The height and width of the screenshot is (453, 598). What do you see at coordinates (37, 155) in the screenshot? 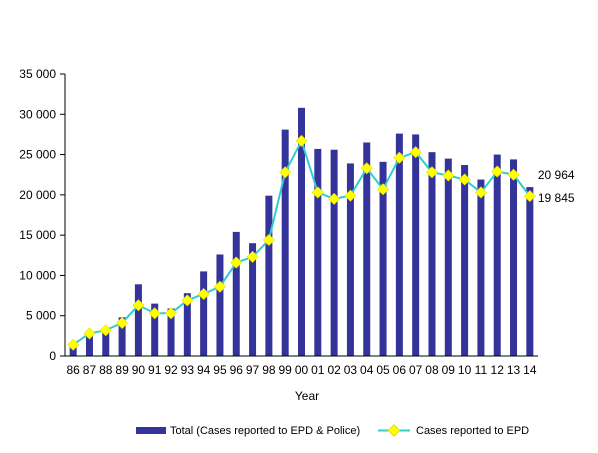
I see `y-tick-label: 25 000` at bounding box center [37, 155].